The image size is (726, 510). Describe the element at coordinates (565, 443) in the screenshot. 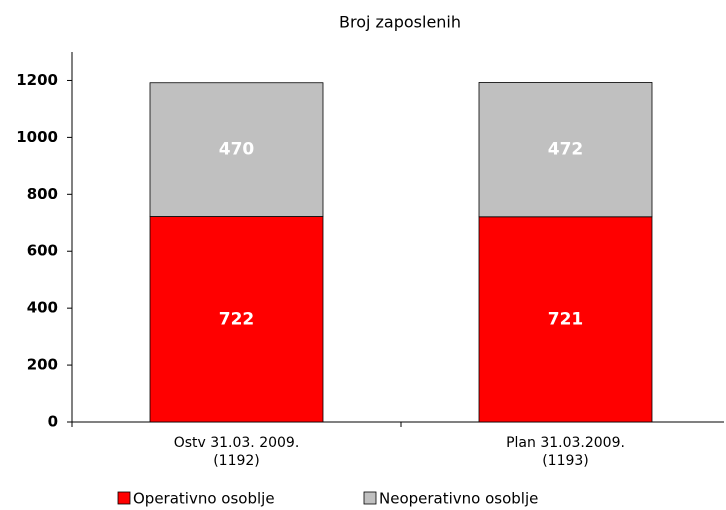

I see `x-tick-label: Plan 31.03.2009.` at that location.